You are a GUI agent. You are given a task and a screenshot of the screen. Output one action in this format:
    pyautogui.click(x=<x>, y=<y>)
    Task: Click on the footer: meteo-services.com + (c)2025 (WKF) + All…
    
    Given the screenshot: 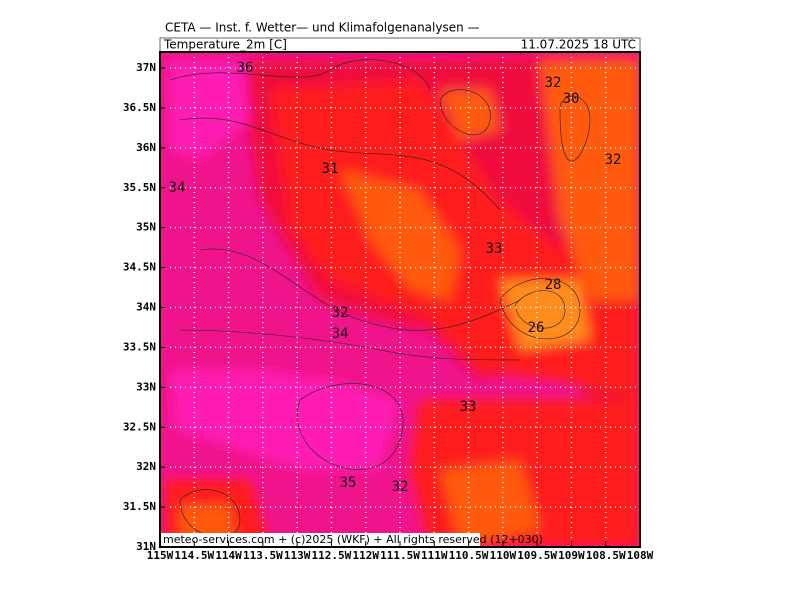 What is the action you would take?
    pyautogui.click(x=353, y=539)
    